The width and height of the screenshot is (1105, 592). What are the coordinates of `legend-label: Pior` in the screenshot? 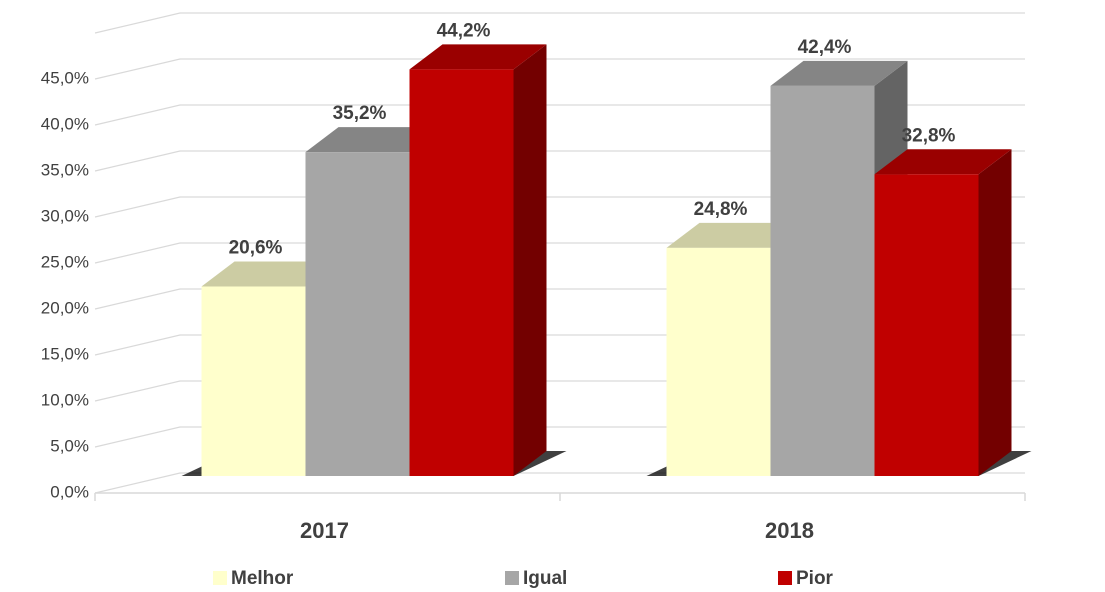 It's located at (815, 578).